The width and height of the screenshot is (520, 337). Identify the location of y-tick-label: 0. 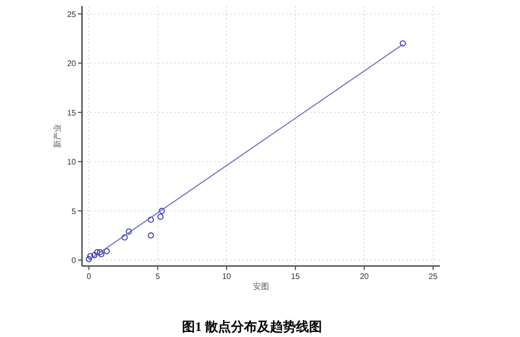
(74, 261).